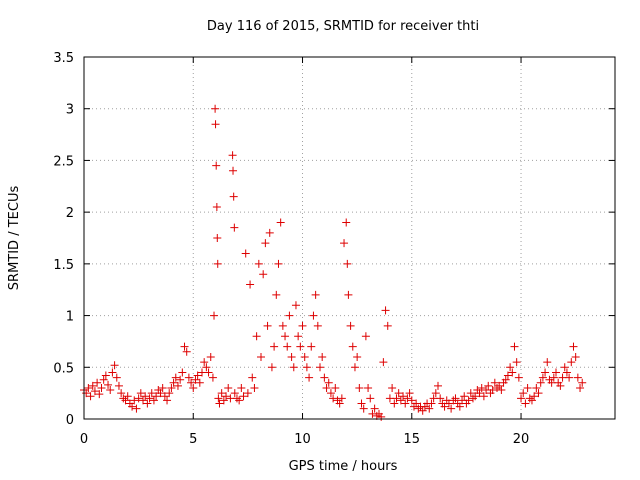  What do you see at coordinates (70, 420) in the screenshot?
I see `y-tick-label: 0` at bounding box center [70, 420].